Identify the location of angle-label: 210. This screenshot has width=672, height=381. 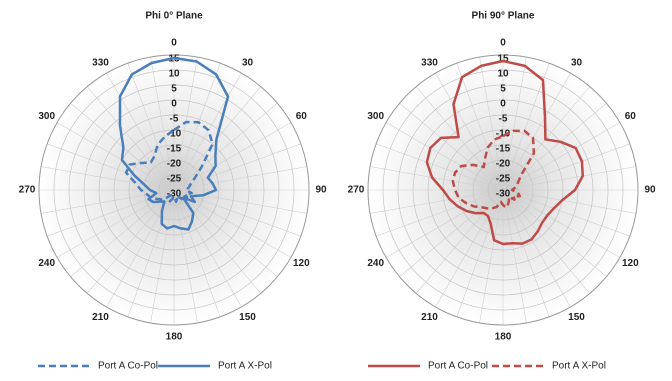
(100, 317).